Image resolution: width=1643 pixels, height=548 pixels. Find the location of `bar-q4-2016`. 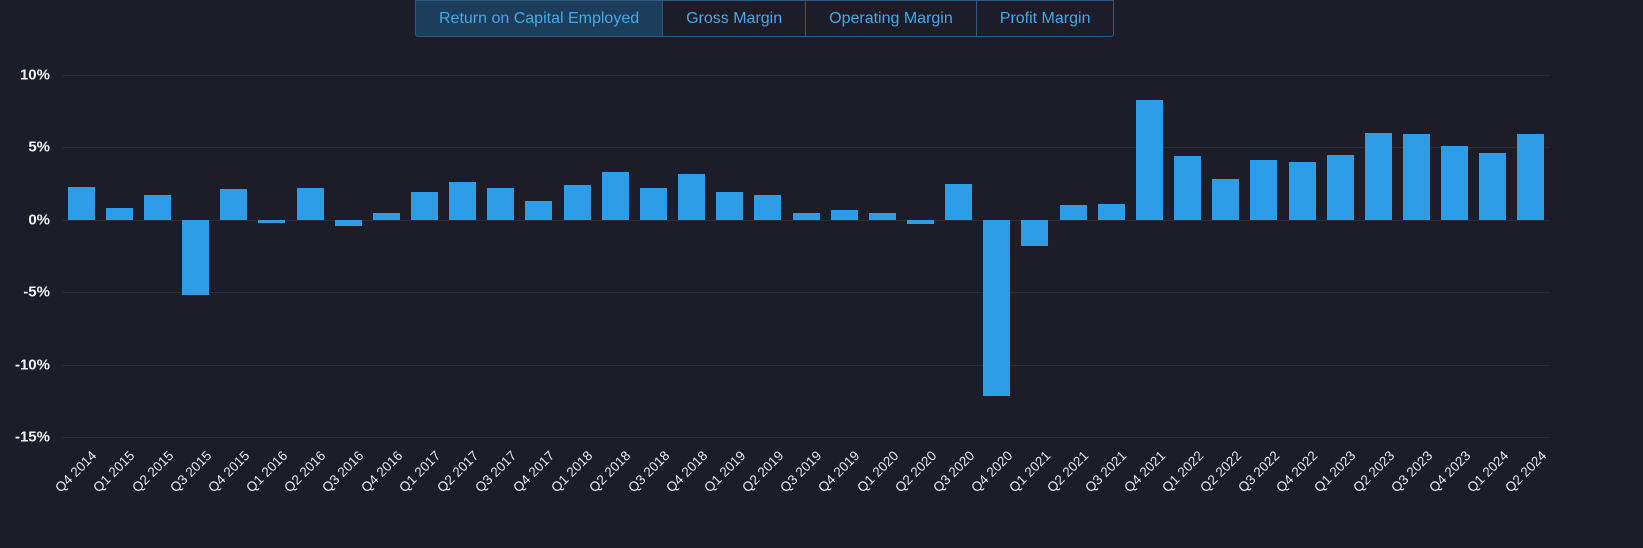

bar-q4-2016 is located at coordinates (386, 216).